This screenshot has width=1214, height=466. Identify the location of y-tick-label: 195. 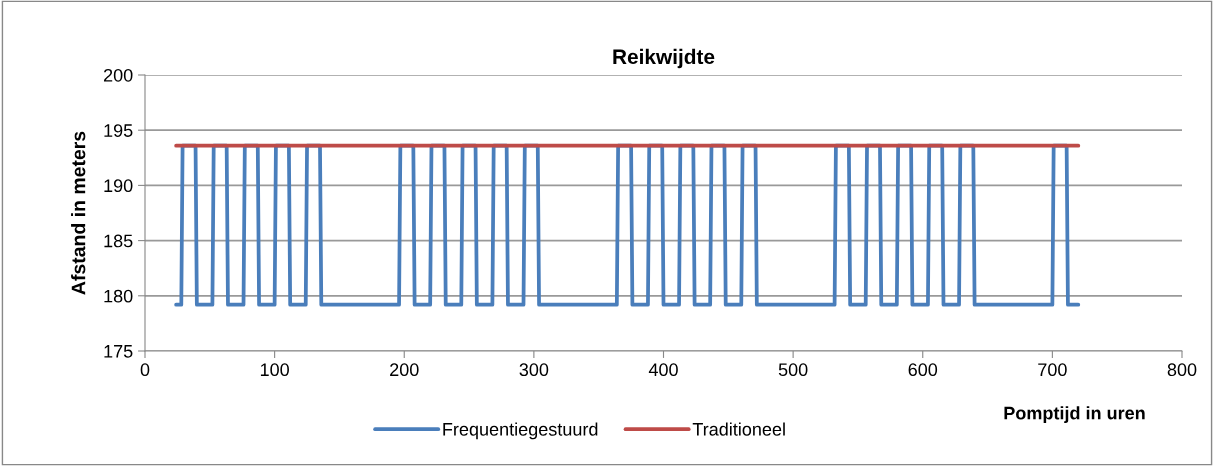
(118, 130).